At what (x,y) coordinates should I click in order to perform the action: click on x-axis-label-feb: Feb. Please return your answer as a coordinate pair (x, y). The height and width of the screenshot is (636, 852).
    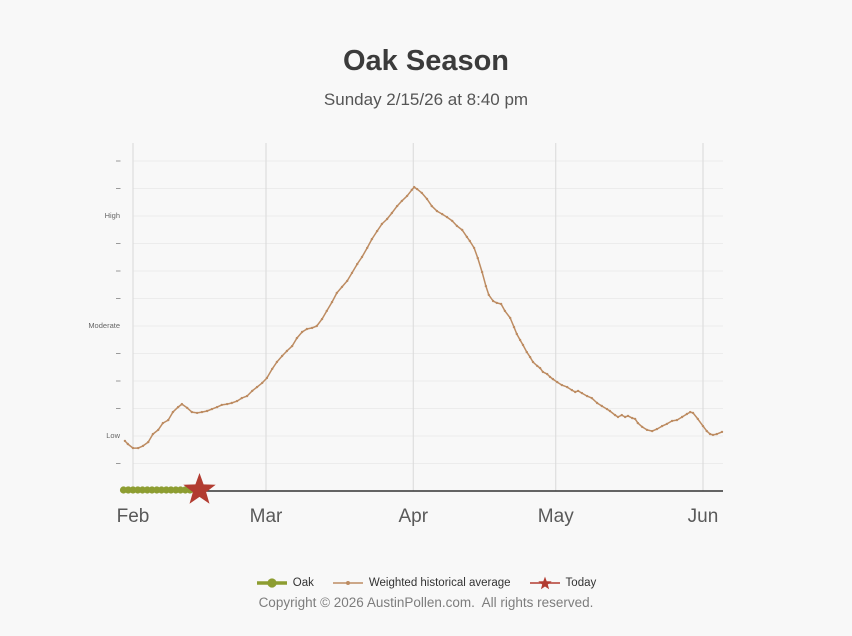
    Looking at the image, I should click on (133, 516).